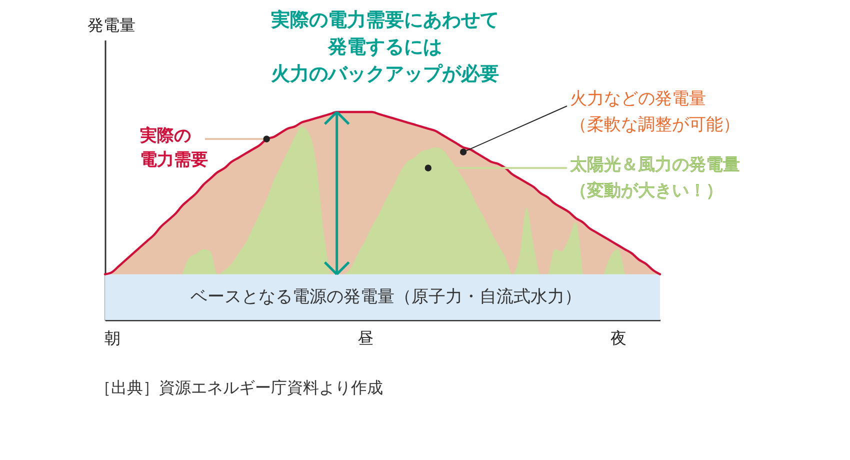 This screenshot has height=460, width=850. I want to click on text: ［出典］資源エネルギー庁資料より作成, so click(239, 387).